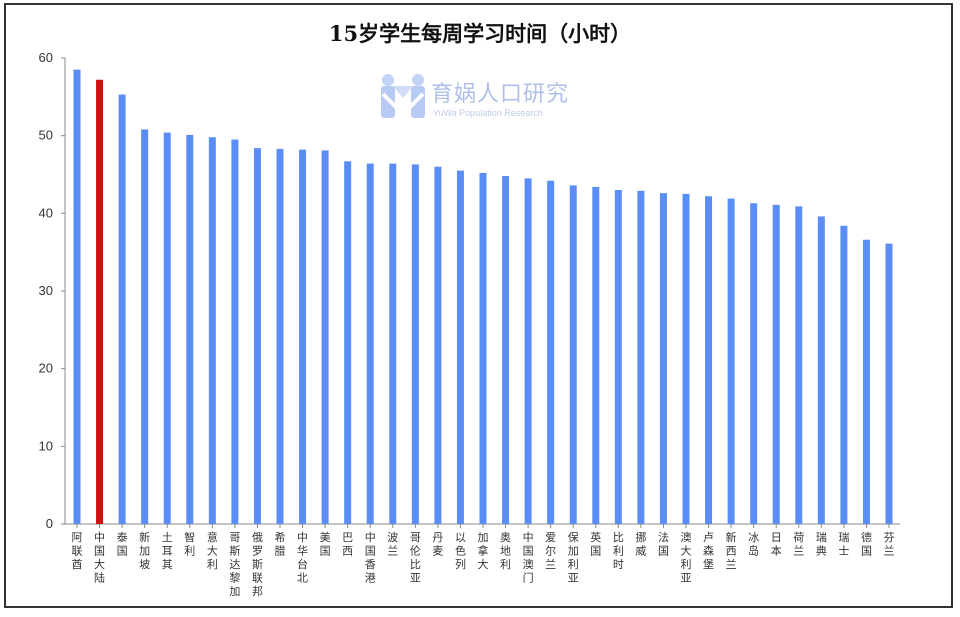  What do you see at coordinates (167, 551) in the screenshot?
I see `x-tick-label: 土耳其` at bounding box center [167, 551].